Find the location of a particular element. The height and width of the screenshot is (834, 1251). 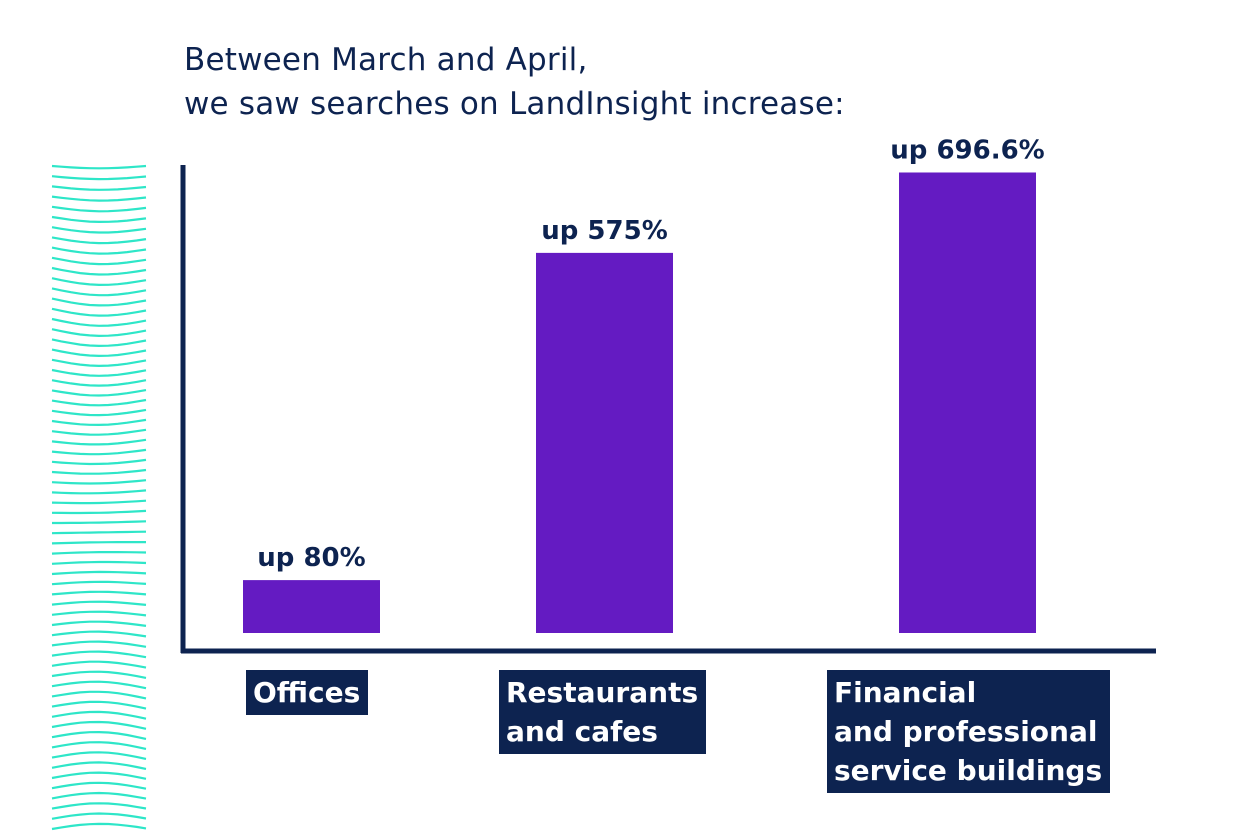

title-line-1: Between March and April, is located at coordinates (386, 60).